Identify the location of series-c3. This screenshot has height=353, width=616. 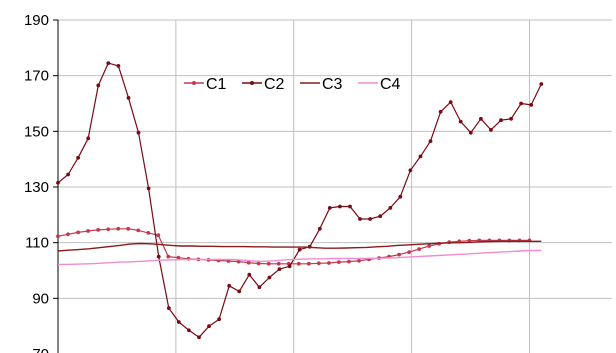
(299, 246).